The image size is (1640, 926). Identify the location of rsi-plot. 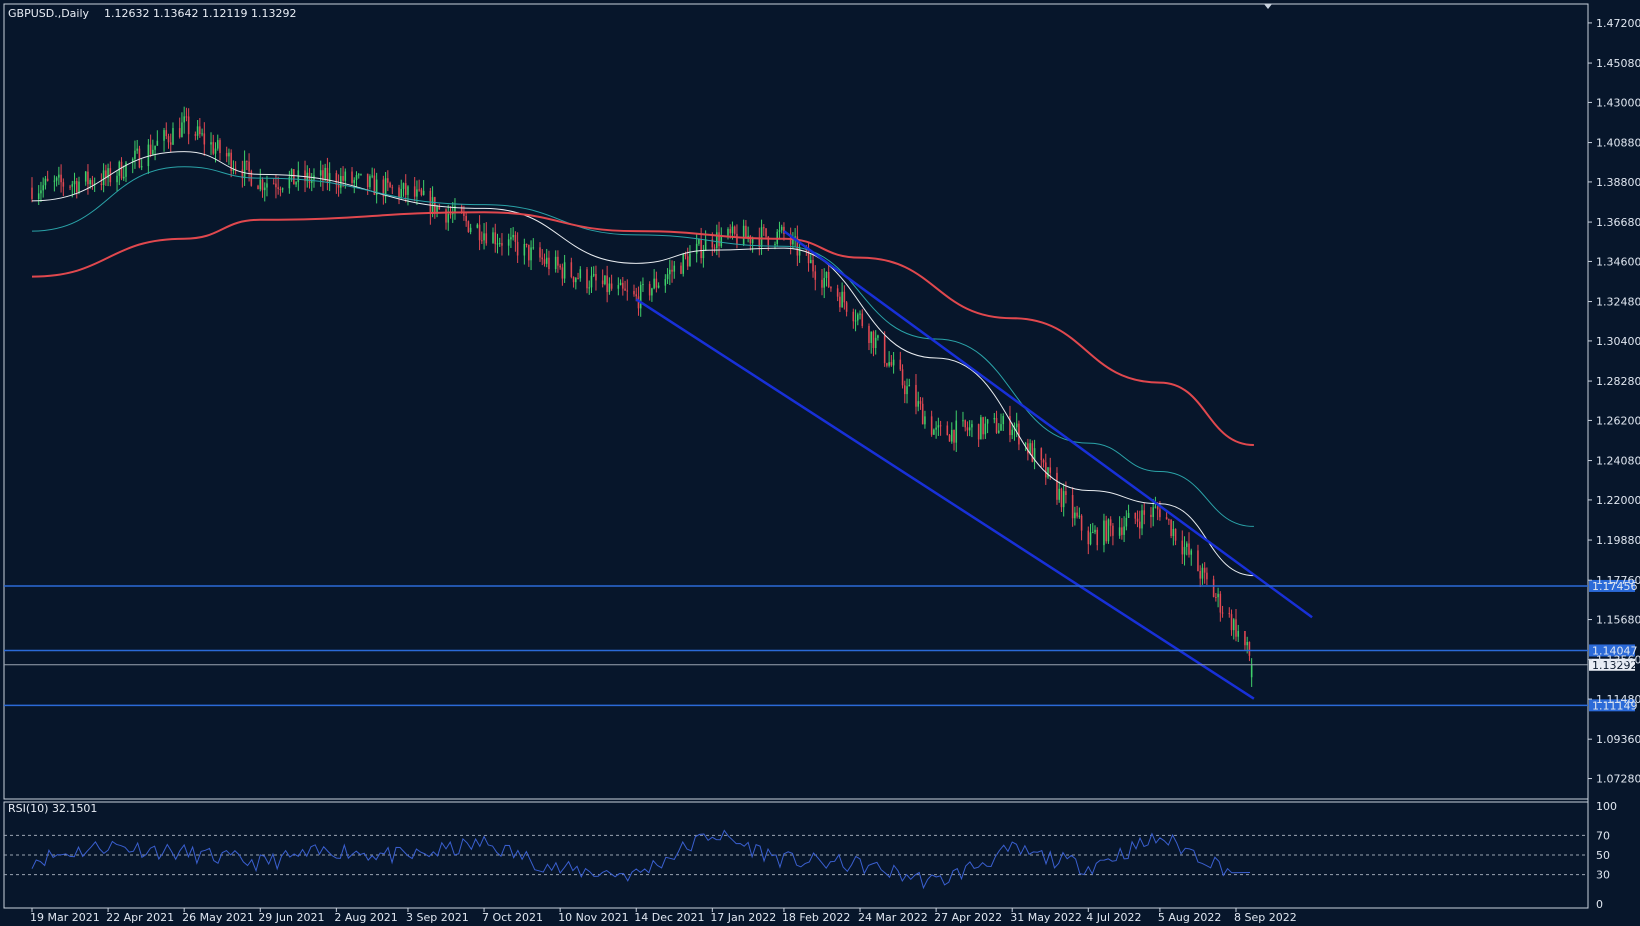
(796, 859).